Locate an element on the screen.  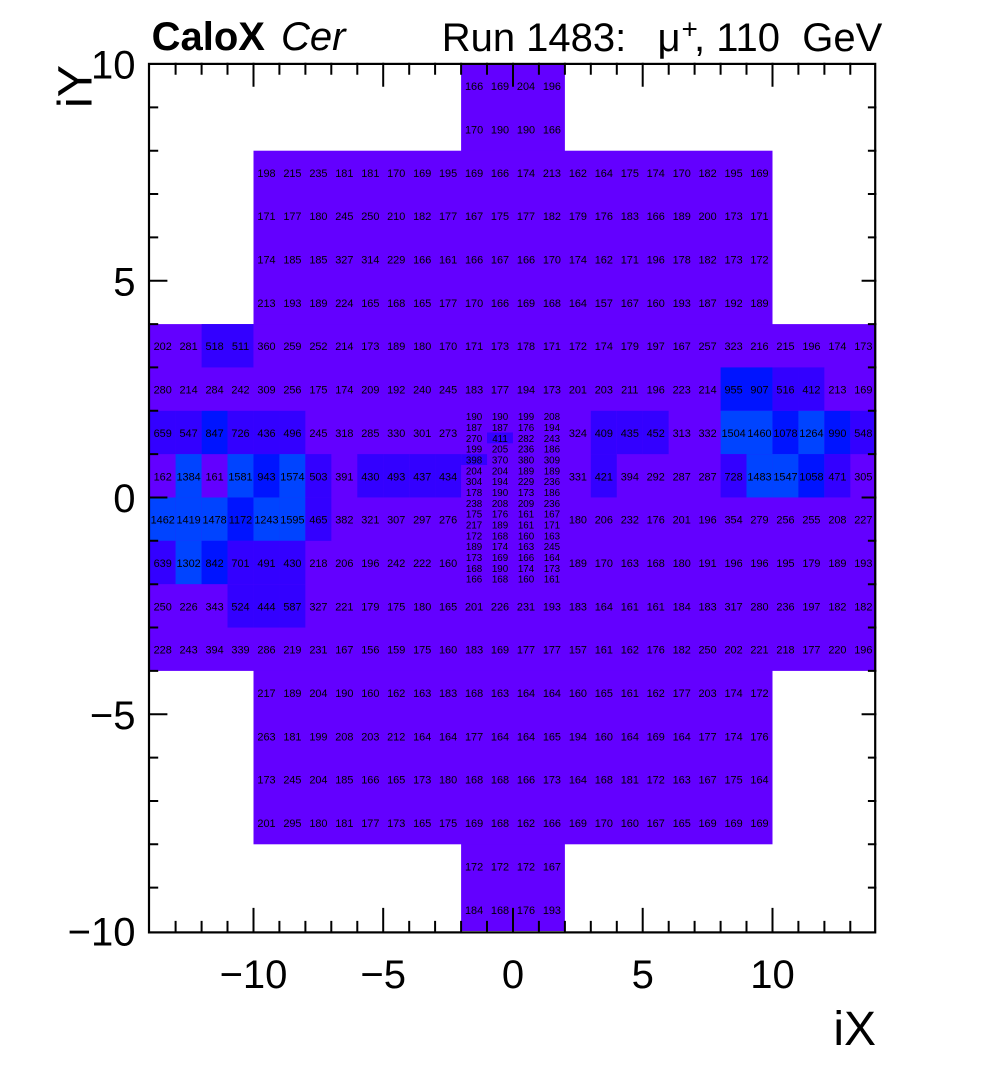
svg-text: 194 is located at coordinates (526, 391).